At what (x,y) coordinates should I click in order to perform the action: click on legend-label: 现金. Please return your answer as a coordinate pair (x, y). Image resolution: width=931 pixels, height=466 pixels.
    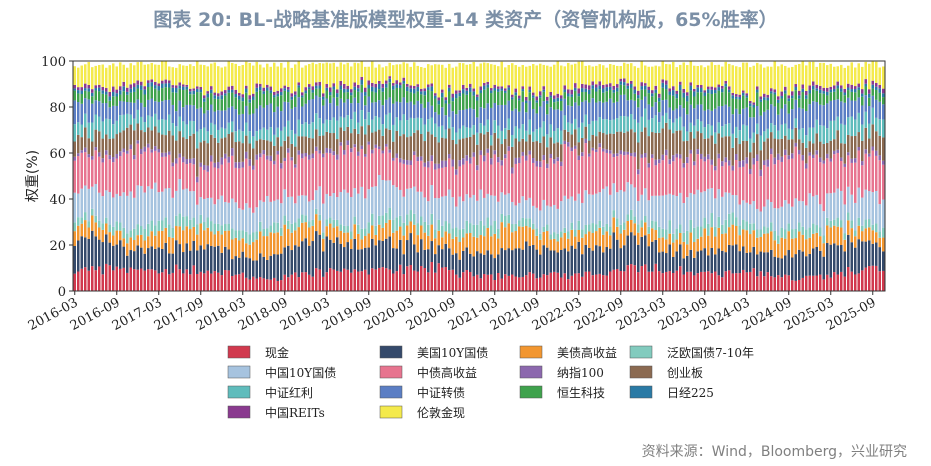
    Looking at the image, I should click on (277, 352).